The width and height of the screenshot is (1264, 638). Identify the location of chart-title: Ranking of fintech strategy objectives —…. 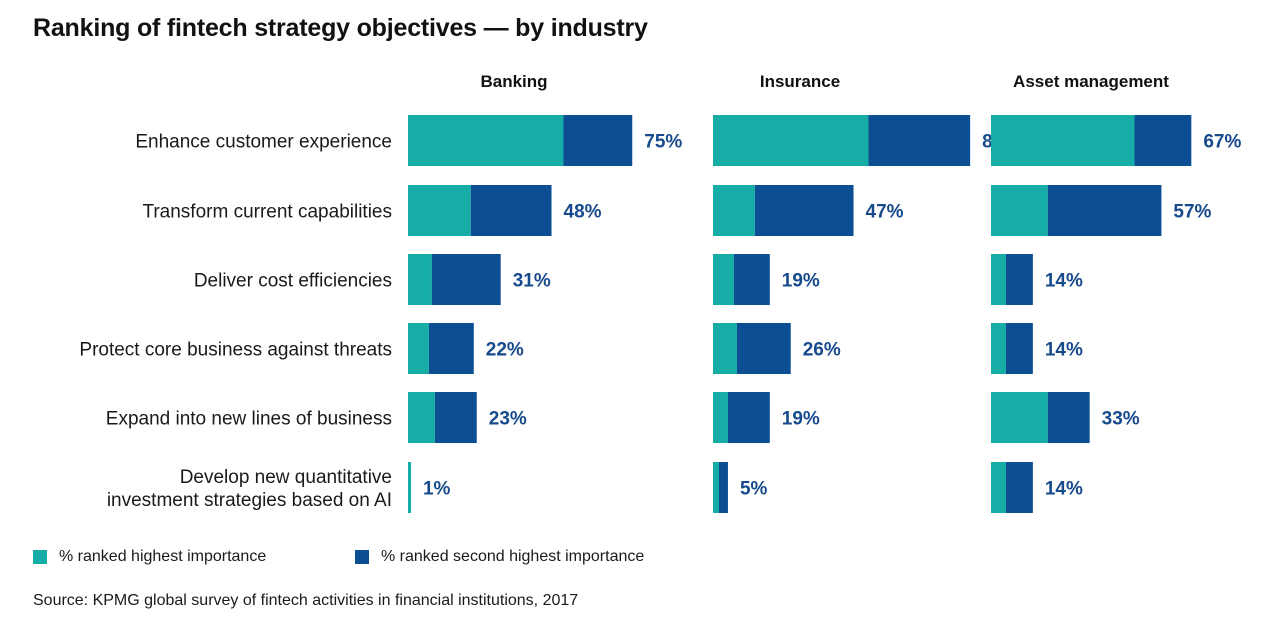
(340, 28).